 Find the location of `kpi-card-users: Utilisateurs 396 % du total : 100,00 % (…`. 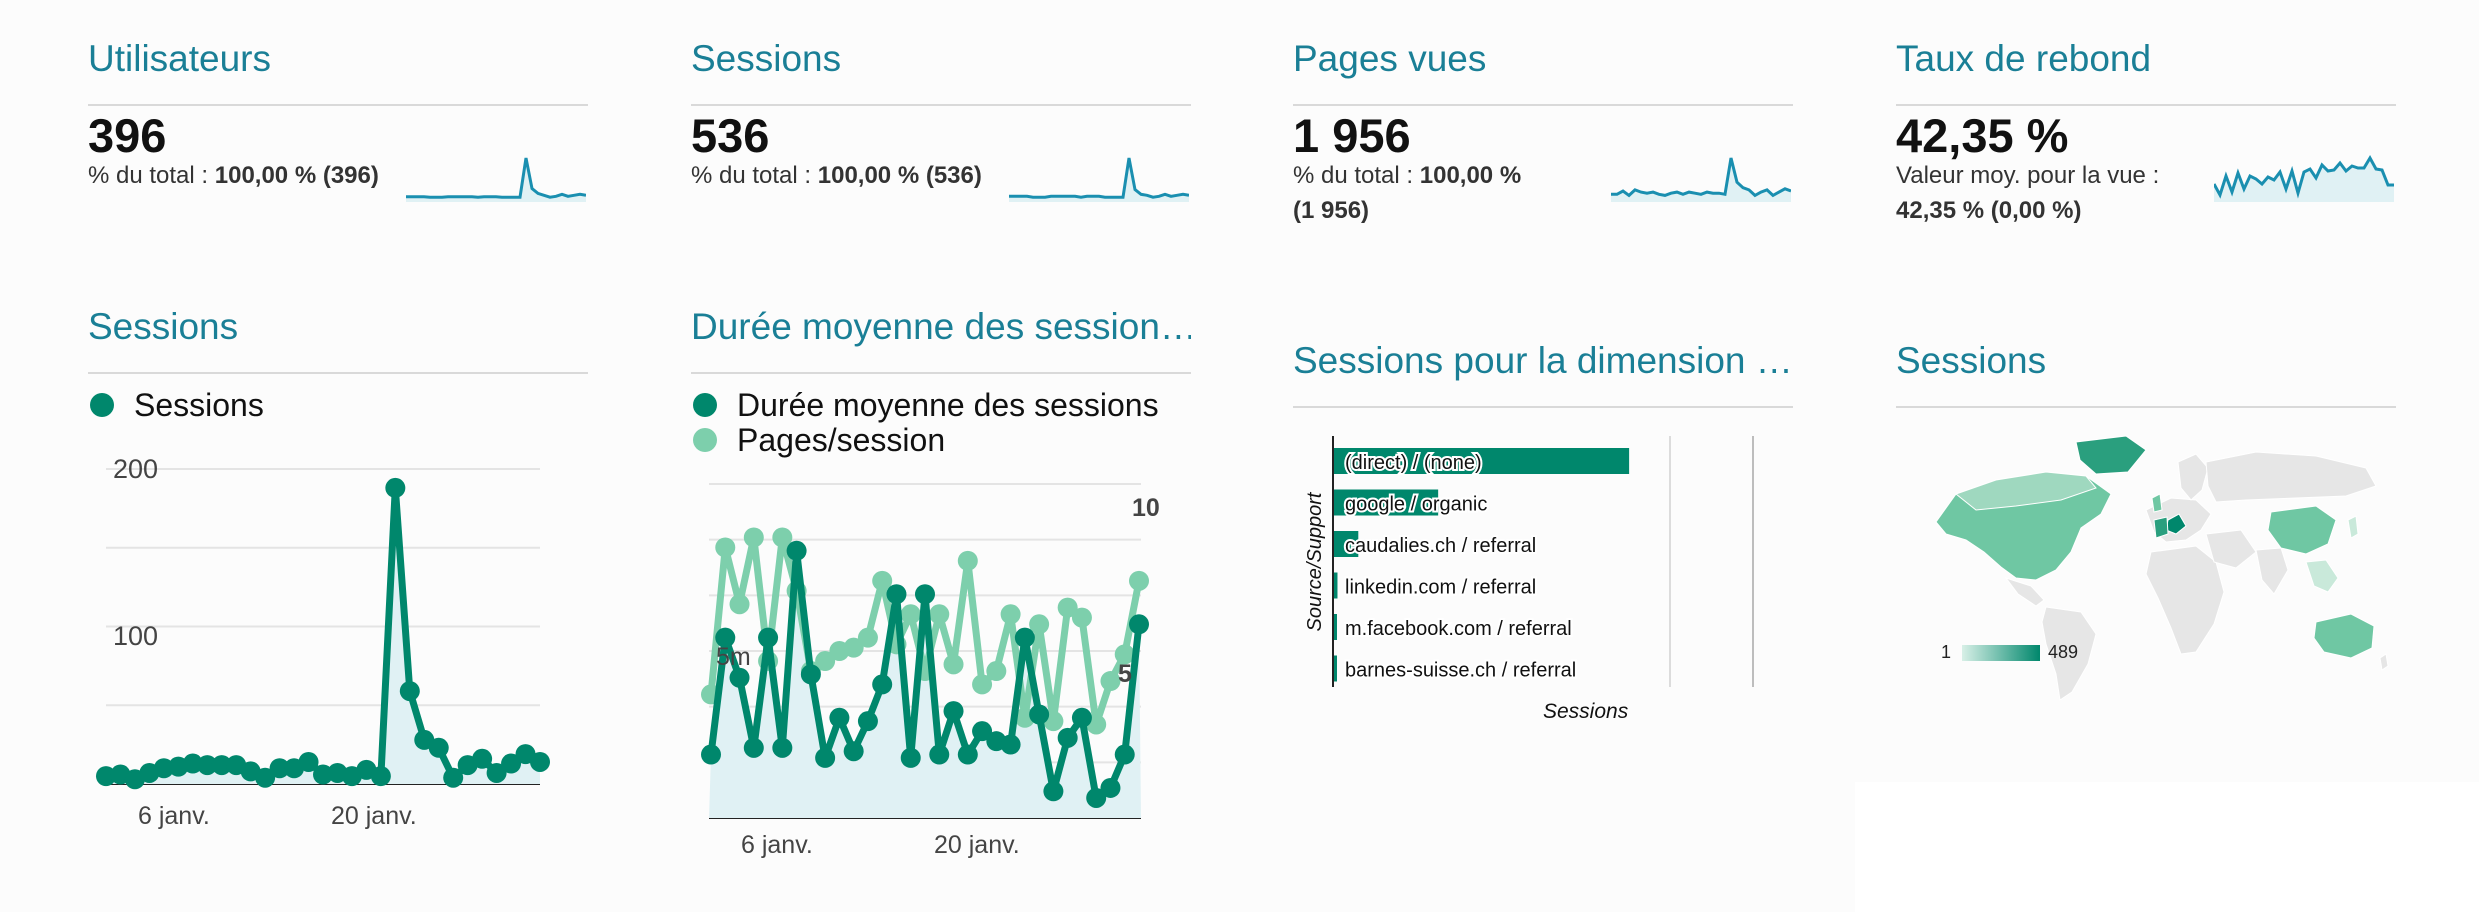

kpi-card-users: Utilisateurs 396 % du total : 100,00 % (… is located at coordinates (338, 138).